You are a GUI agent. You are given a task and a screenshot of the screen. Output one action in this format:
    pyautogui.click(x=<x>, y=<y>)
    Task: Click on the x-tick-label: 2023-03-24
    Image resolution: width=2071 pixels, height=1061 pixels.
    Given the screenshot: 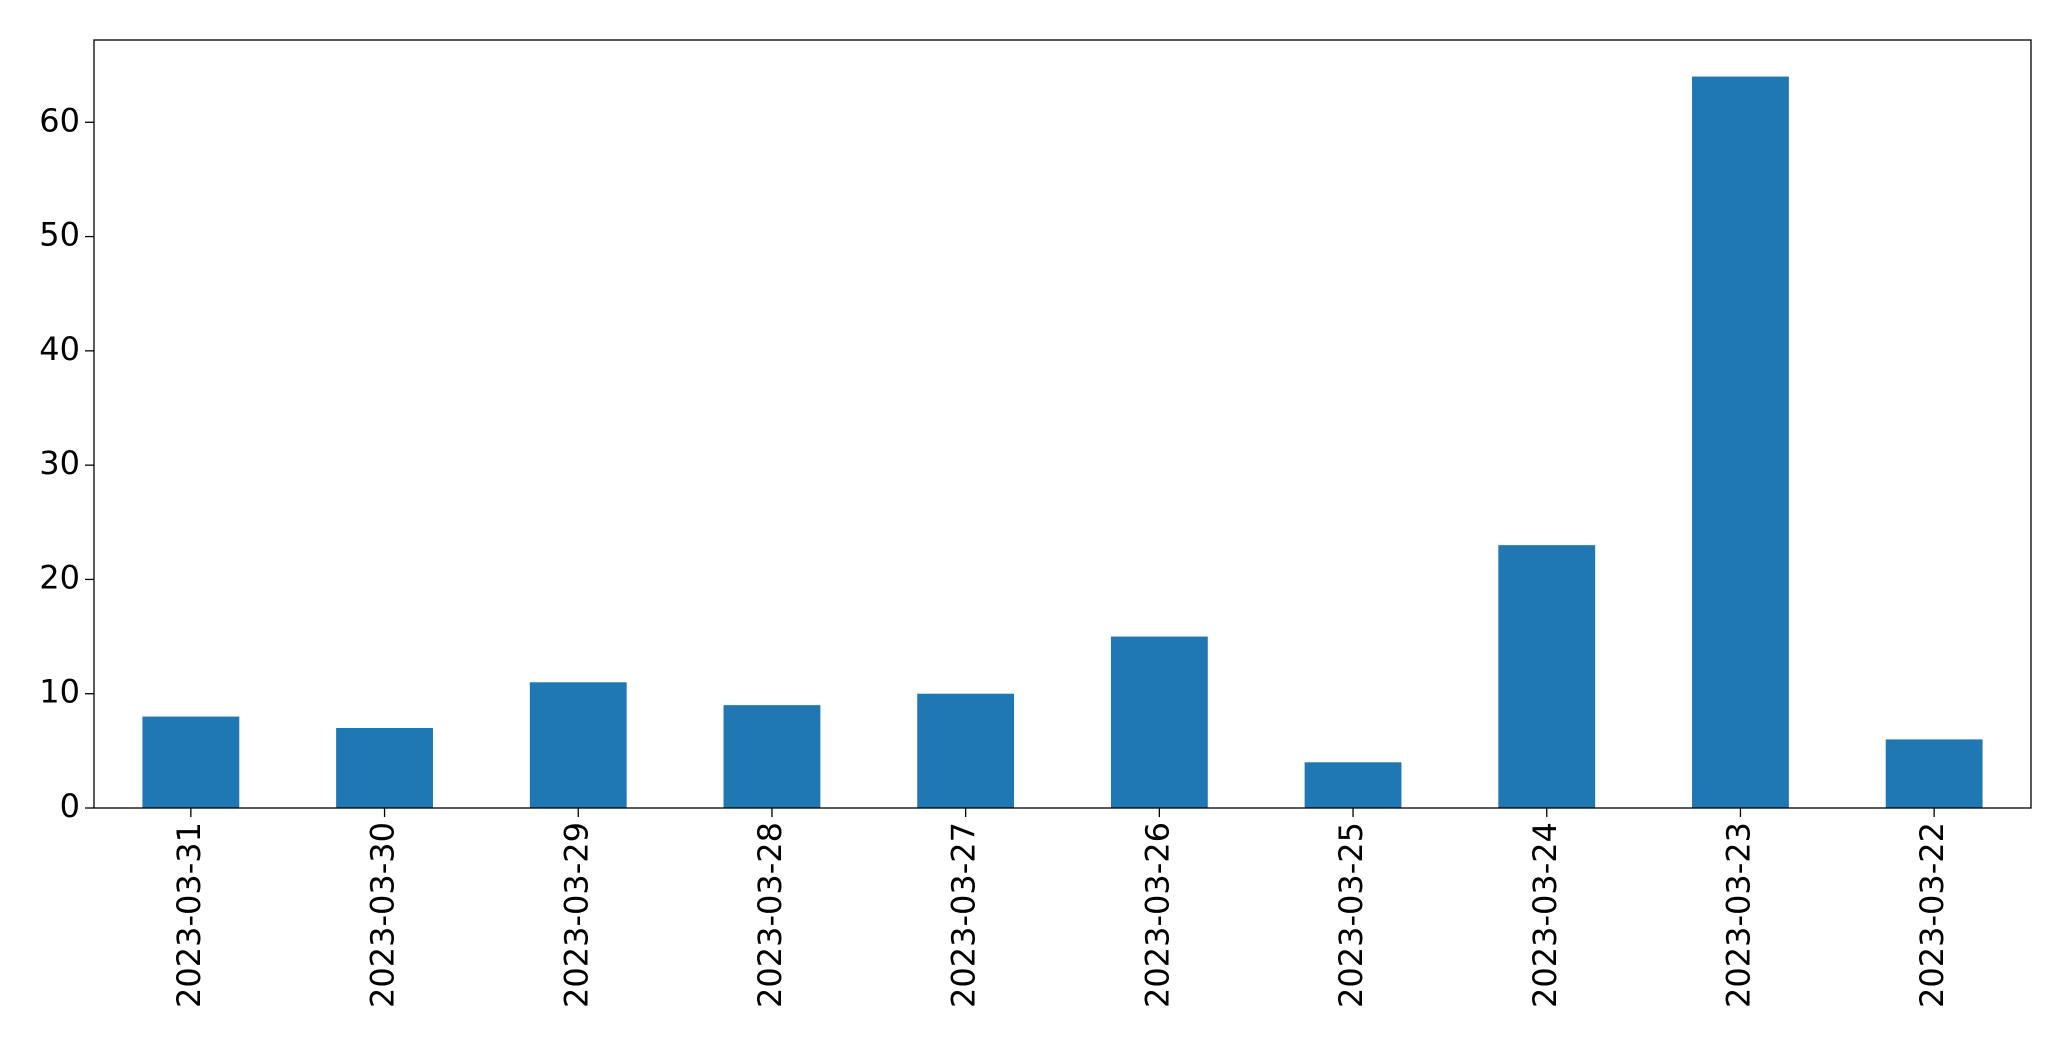 What is the action you would take?
    pyautogui.click(x=1545, y=915)
    